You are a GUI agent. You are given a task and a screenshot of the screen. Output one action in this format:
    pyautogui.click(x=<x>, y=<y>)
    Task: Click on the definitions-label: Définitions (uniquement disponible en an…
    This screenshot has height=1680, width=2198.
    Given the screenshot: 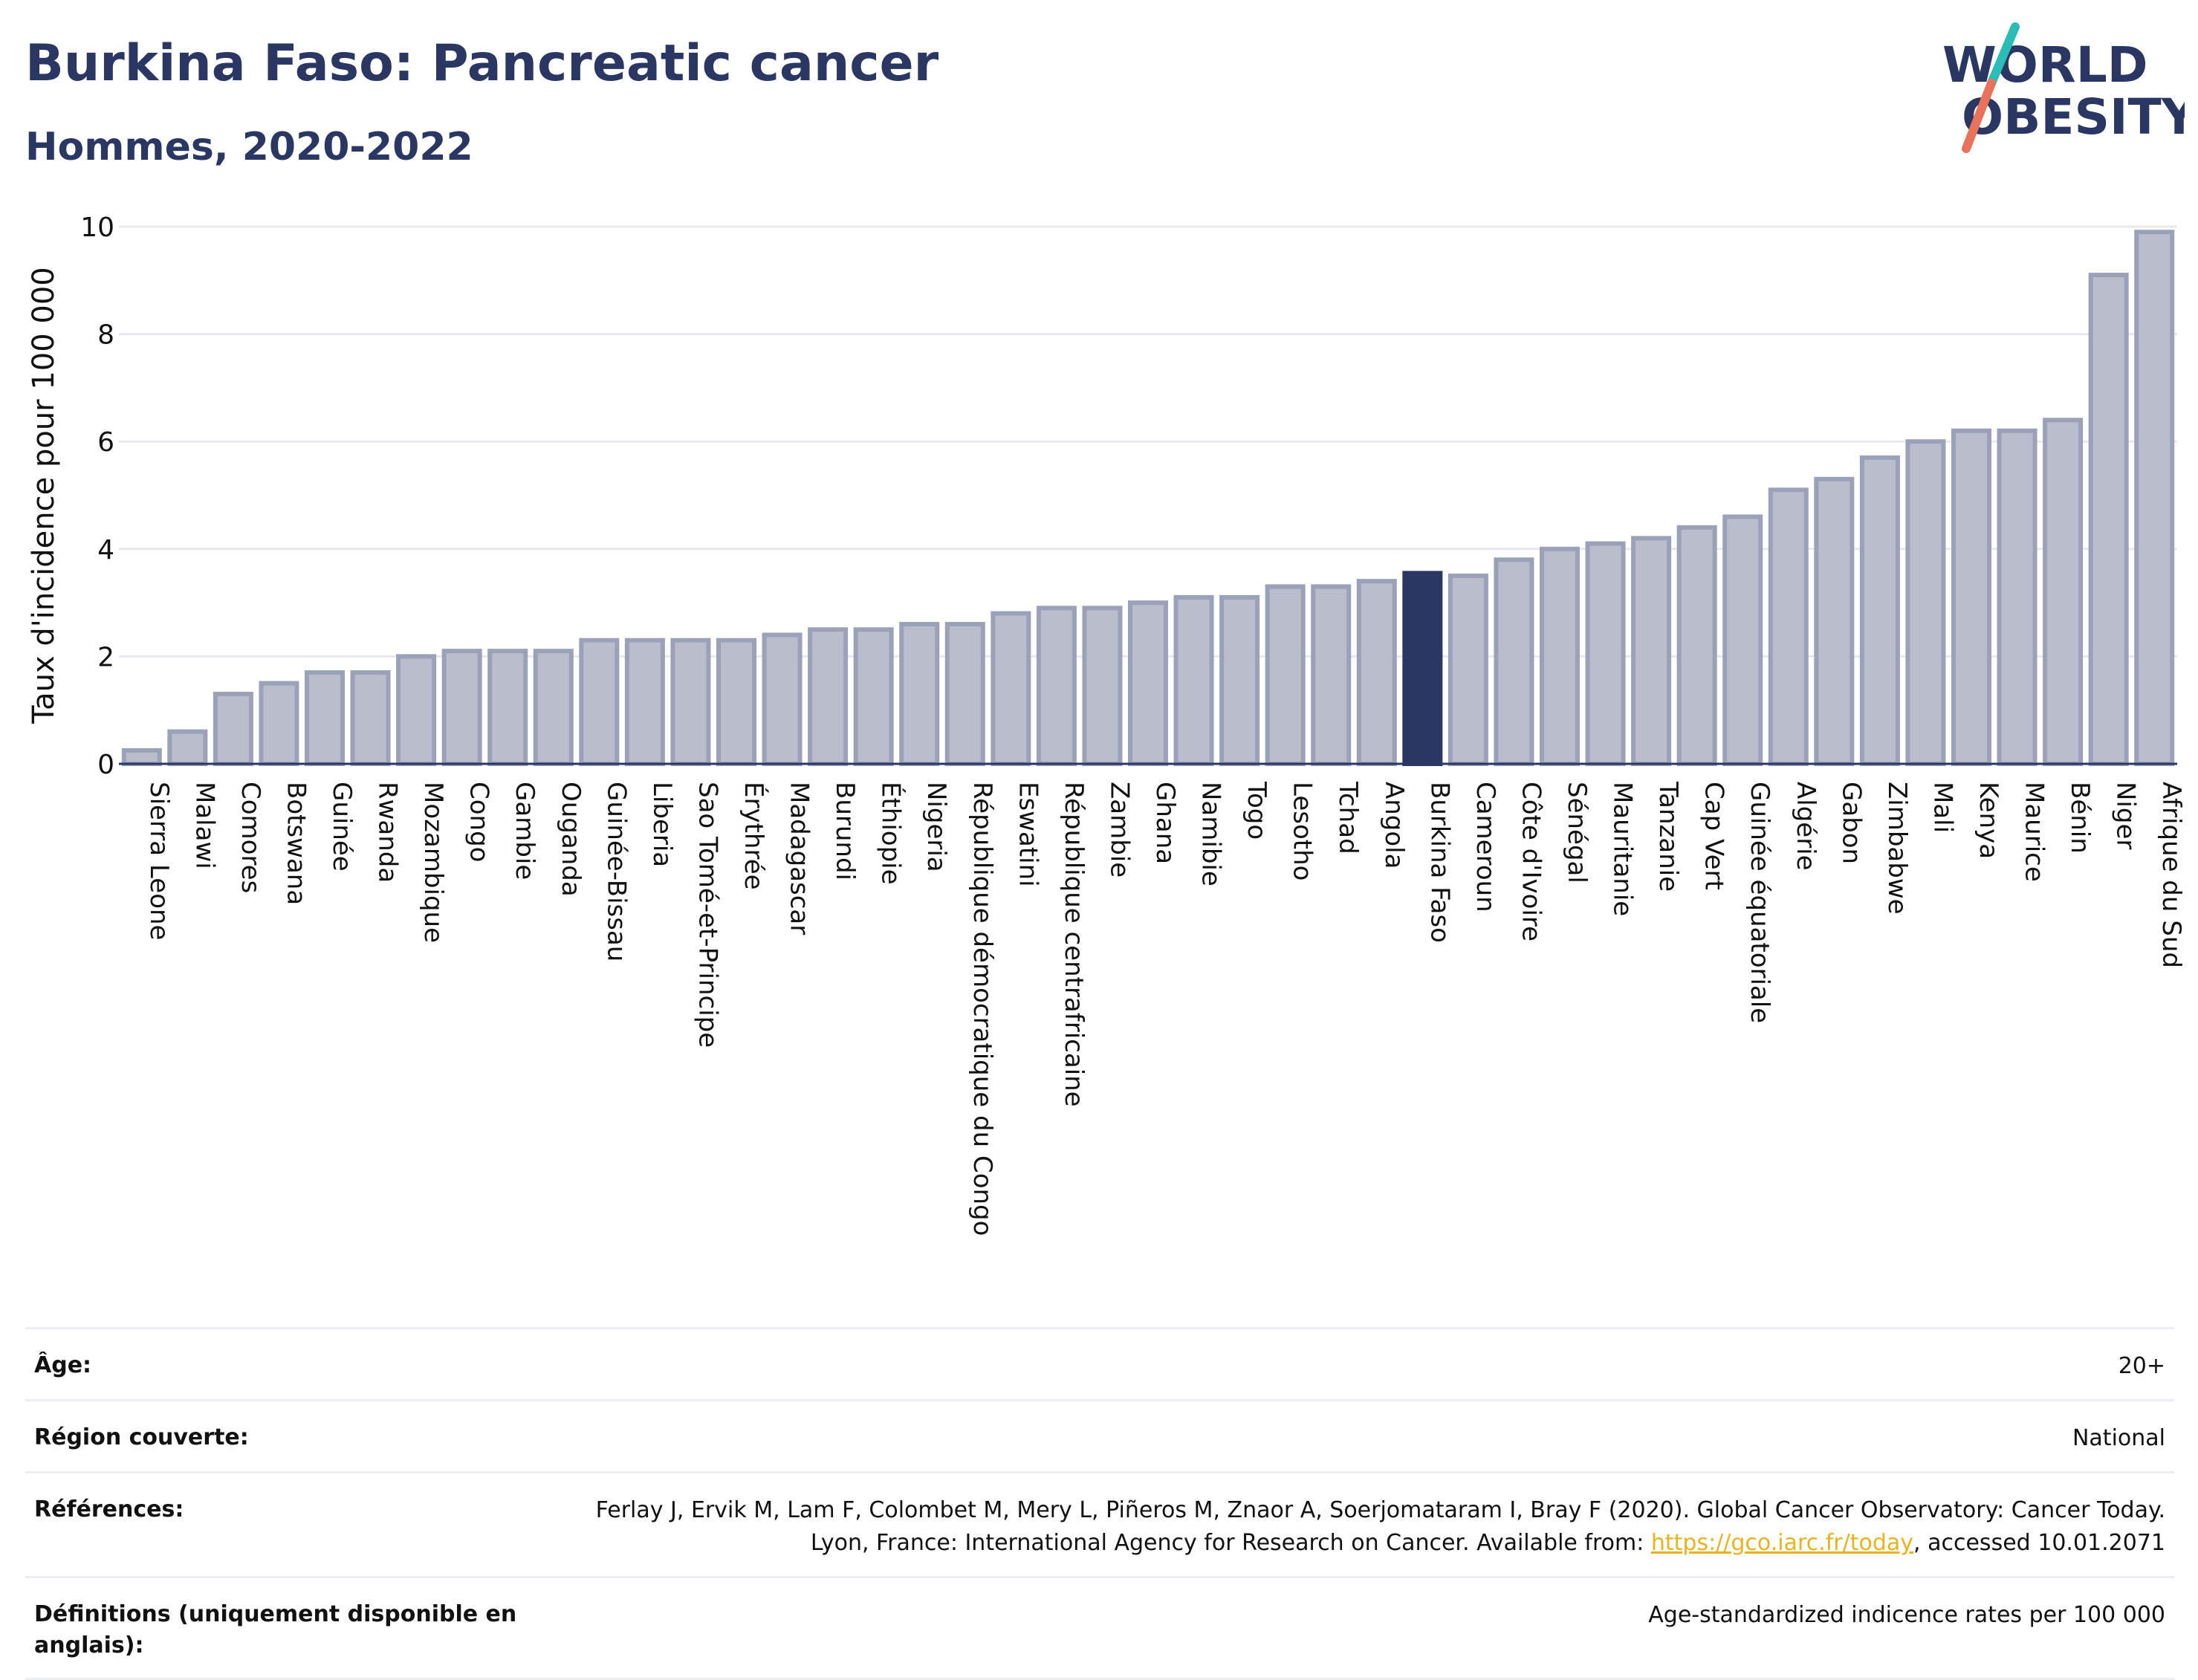 What is the action you would take?
    pyautogui.click(x=275, y=1630)
    